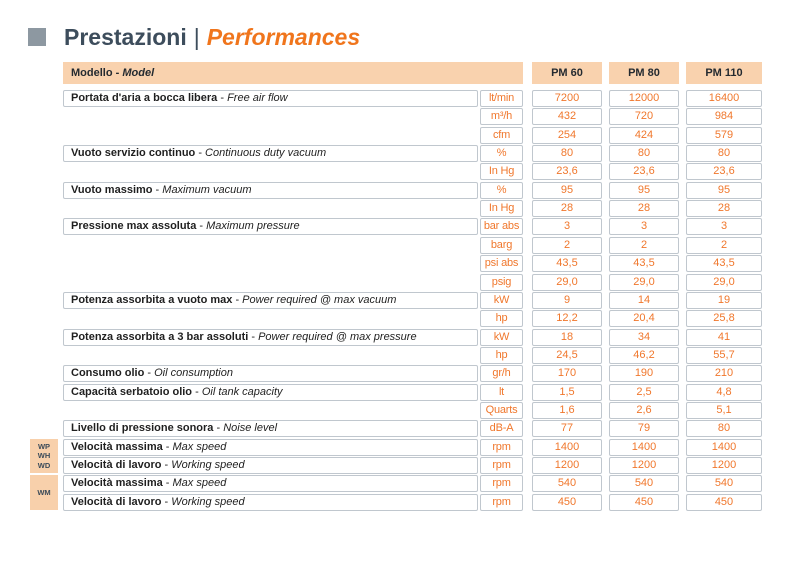 The width and height of the screenshot is (800, 564). Describe the element at coordinates (567, 318) in the screenshot. I see `value-cell: 12,2` at that location.